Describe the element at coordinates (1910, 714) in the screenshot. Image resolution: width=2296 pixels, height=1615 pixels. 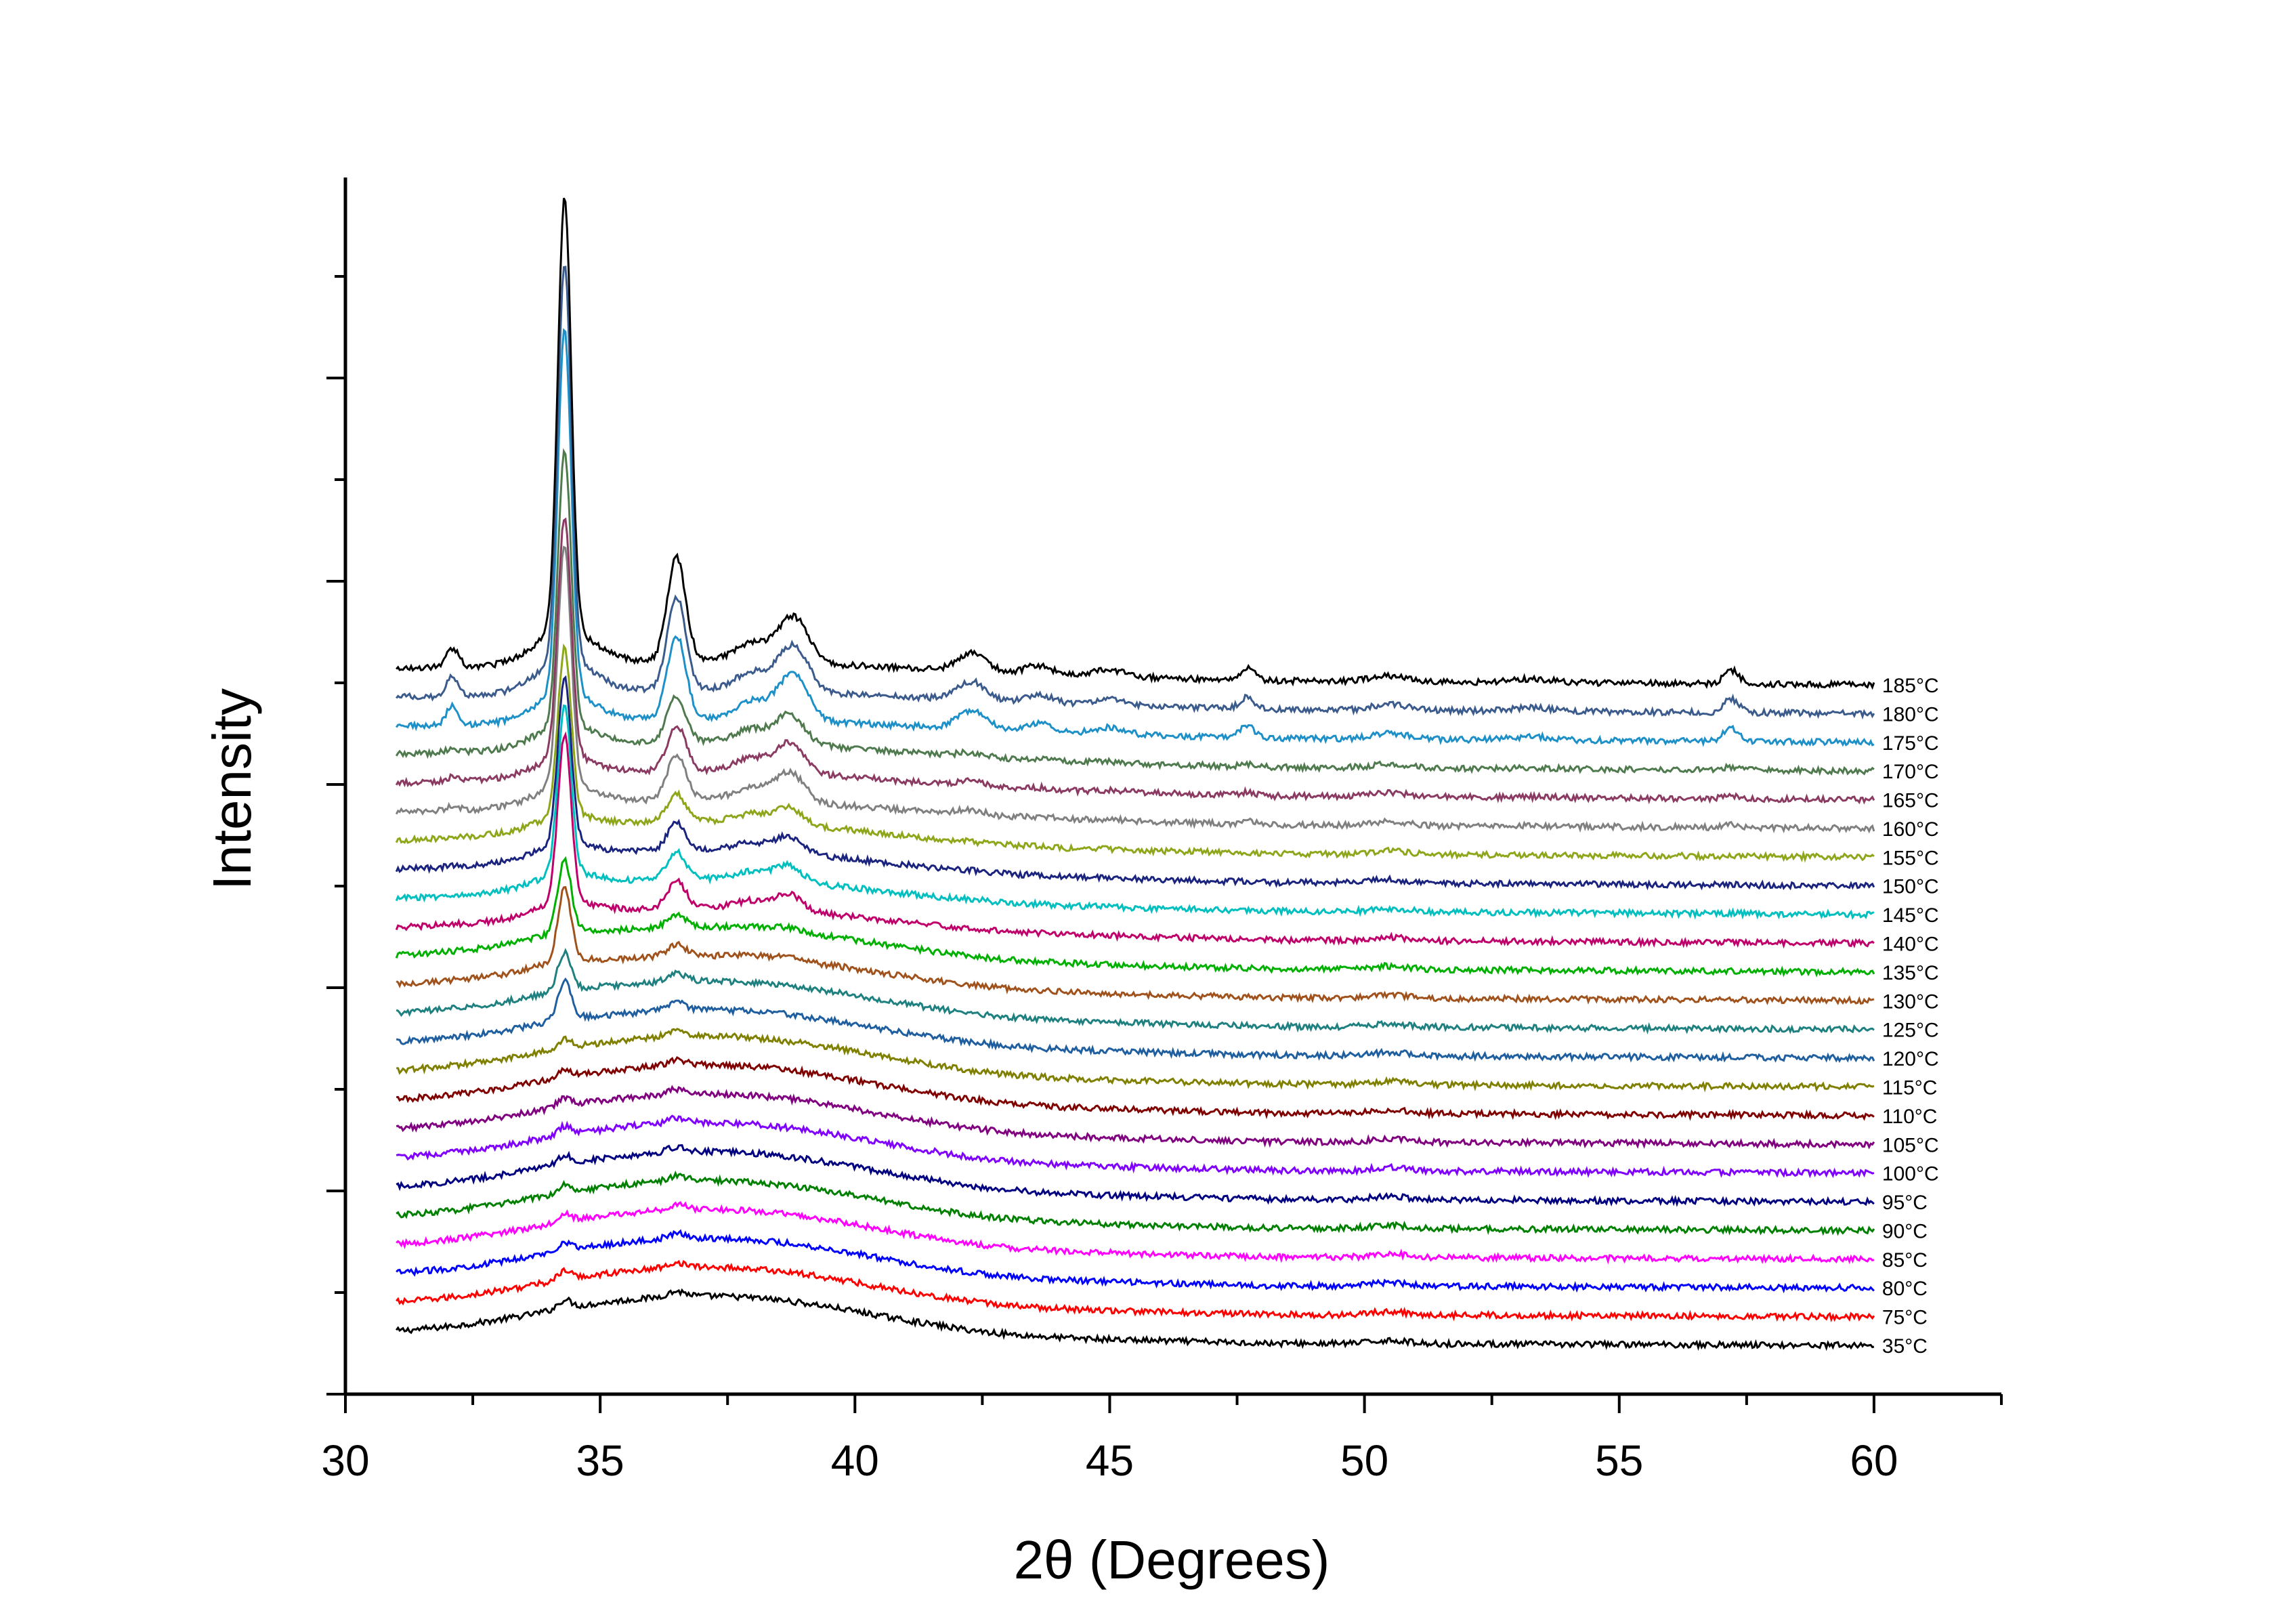
I see `series-label: 180°C` at that location.